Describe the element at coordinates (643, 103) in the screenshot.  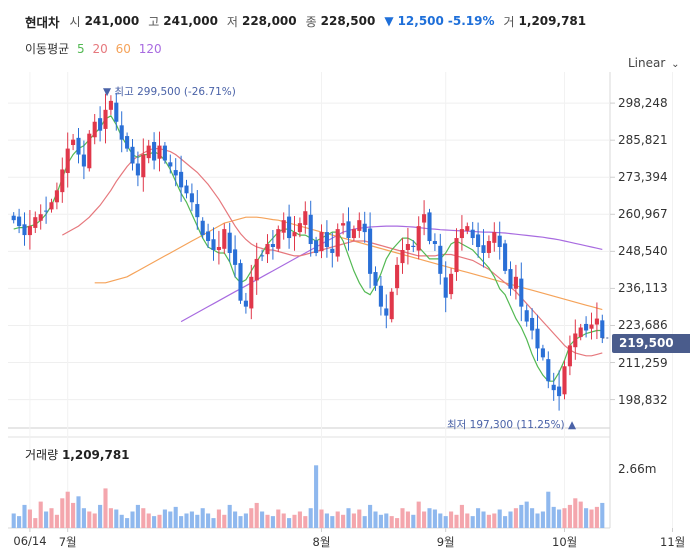
I see `y-tick-label: 298,248` at that location.